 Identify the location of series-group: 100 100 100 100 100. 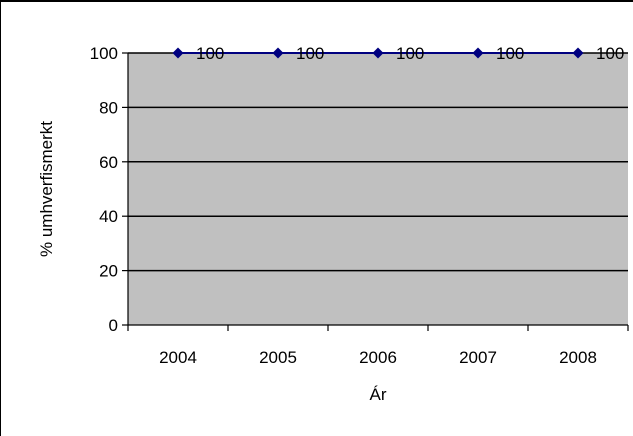
(398, 53).